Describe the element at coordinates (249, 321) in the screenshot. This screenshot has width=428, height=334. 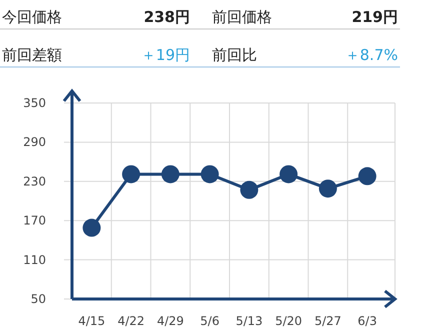
I see `x-tick-label: 5/13` at that location.